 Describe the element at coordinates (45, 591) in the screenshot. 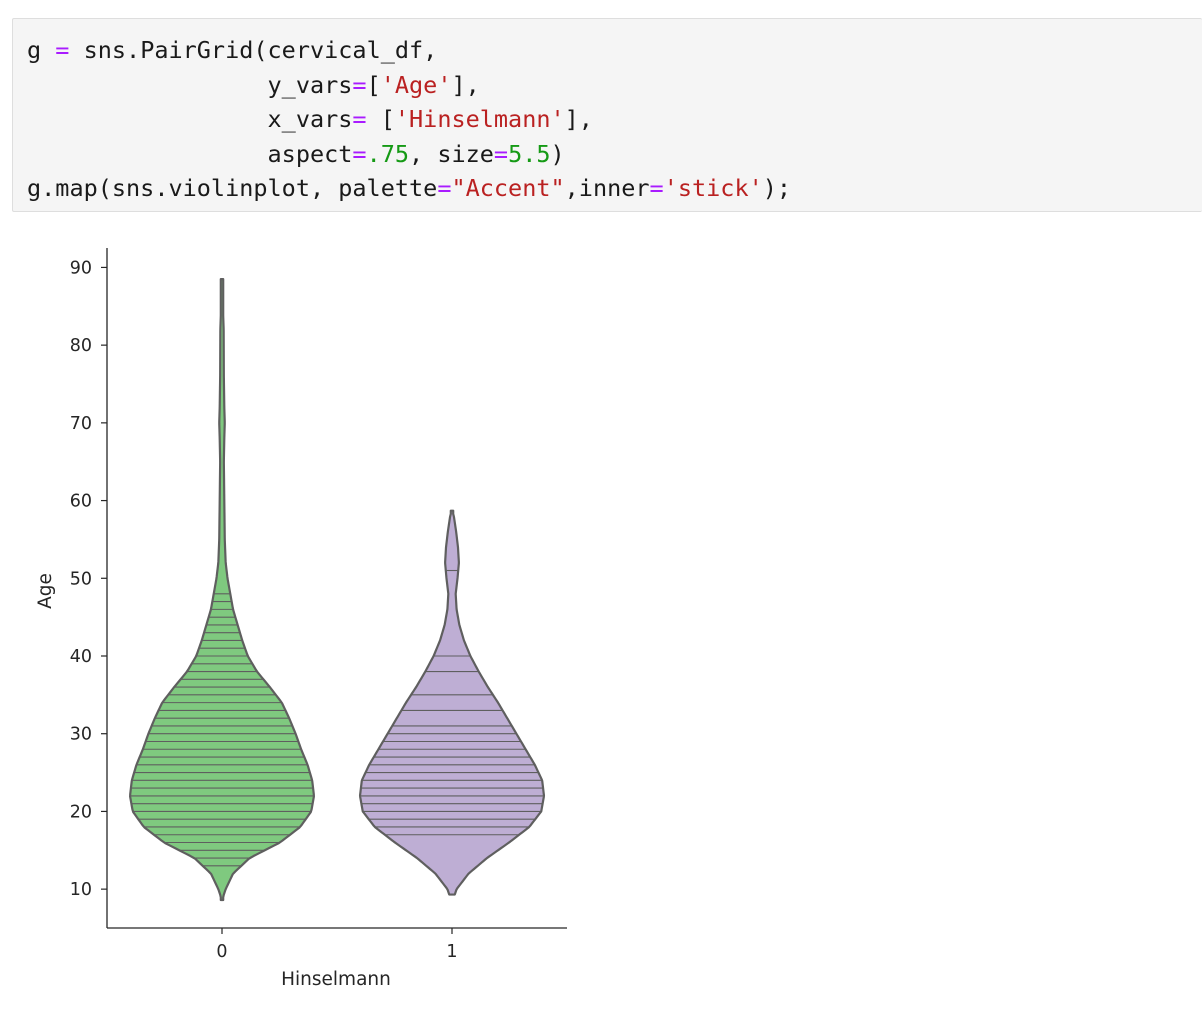

I see `y-axis-label: Age` at that location.